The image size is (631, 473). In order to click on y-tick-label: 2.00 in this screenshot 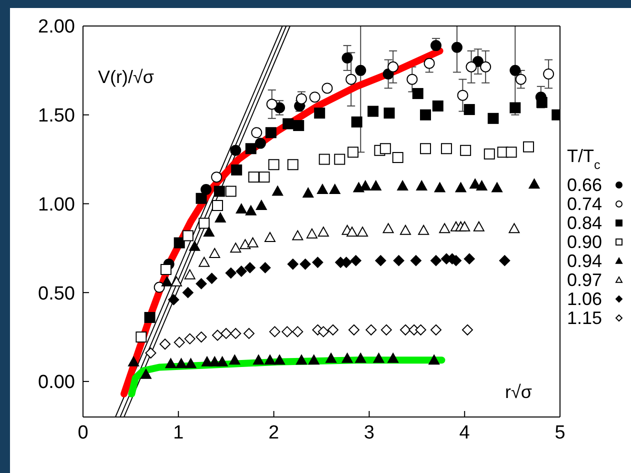, I will do `click(56, 27)`.